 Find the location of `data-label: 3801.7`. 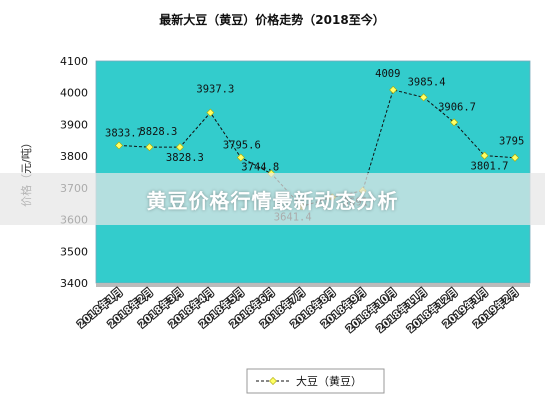

data-label: 3801.7 is located at coordinates (490, 167).